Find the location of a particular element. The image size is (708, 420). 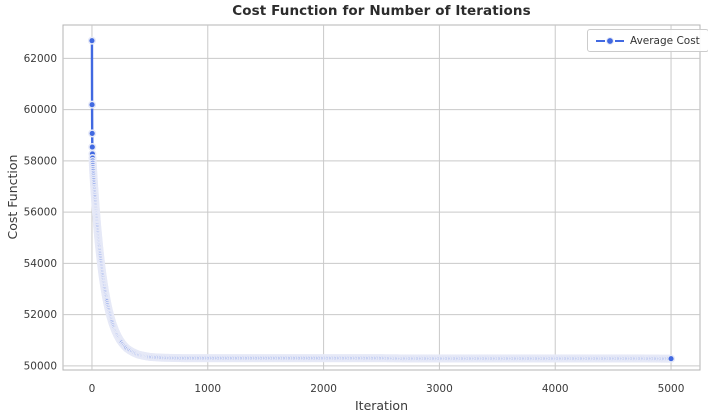

x-tick-label-2000: 2000 is located at coordinates (323, 389).